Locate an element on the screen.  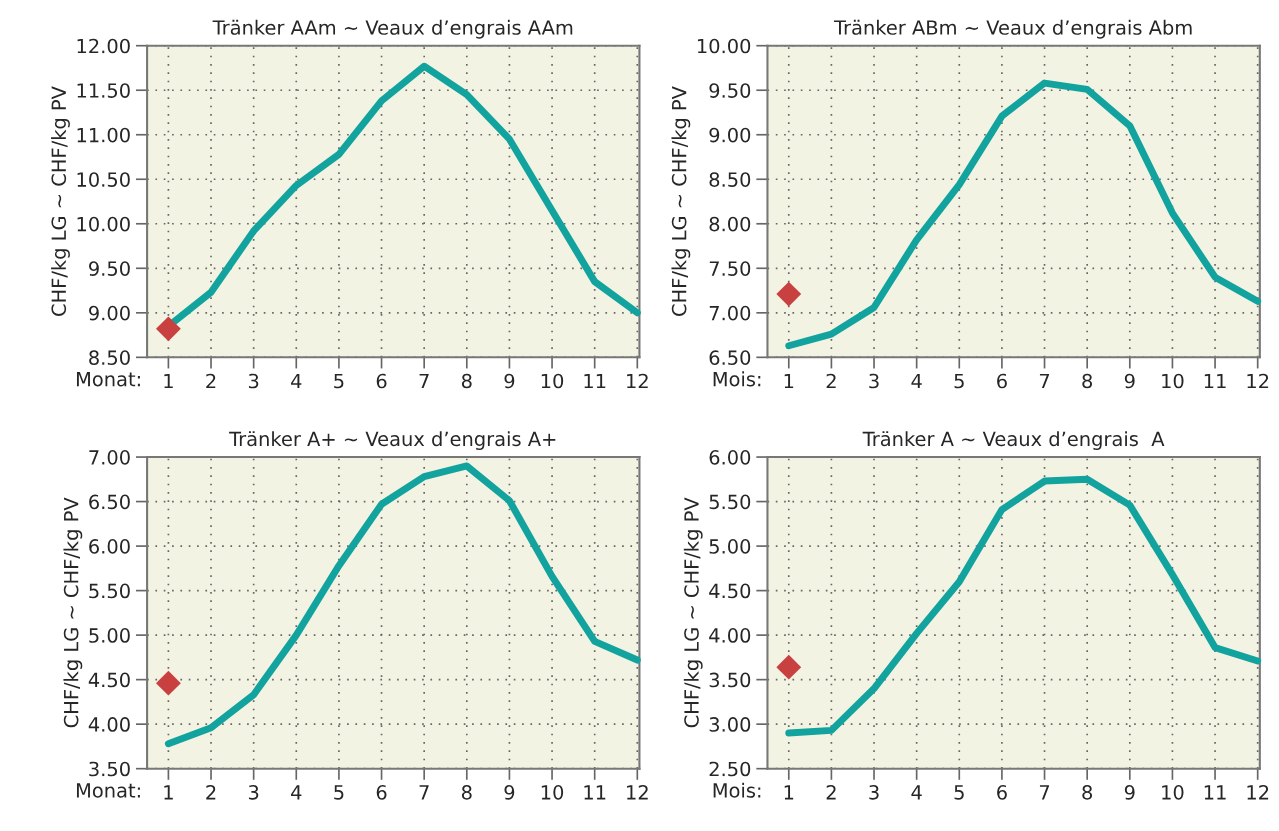
chart-title: Tränker A ~ Veaux d’engrais A is located at coordinates (1013, 440).